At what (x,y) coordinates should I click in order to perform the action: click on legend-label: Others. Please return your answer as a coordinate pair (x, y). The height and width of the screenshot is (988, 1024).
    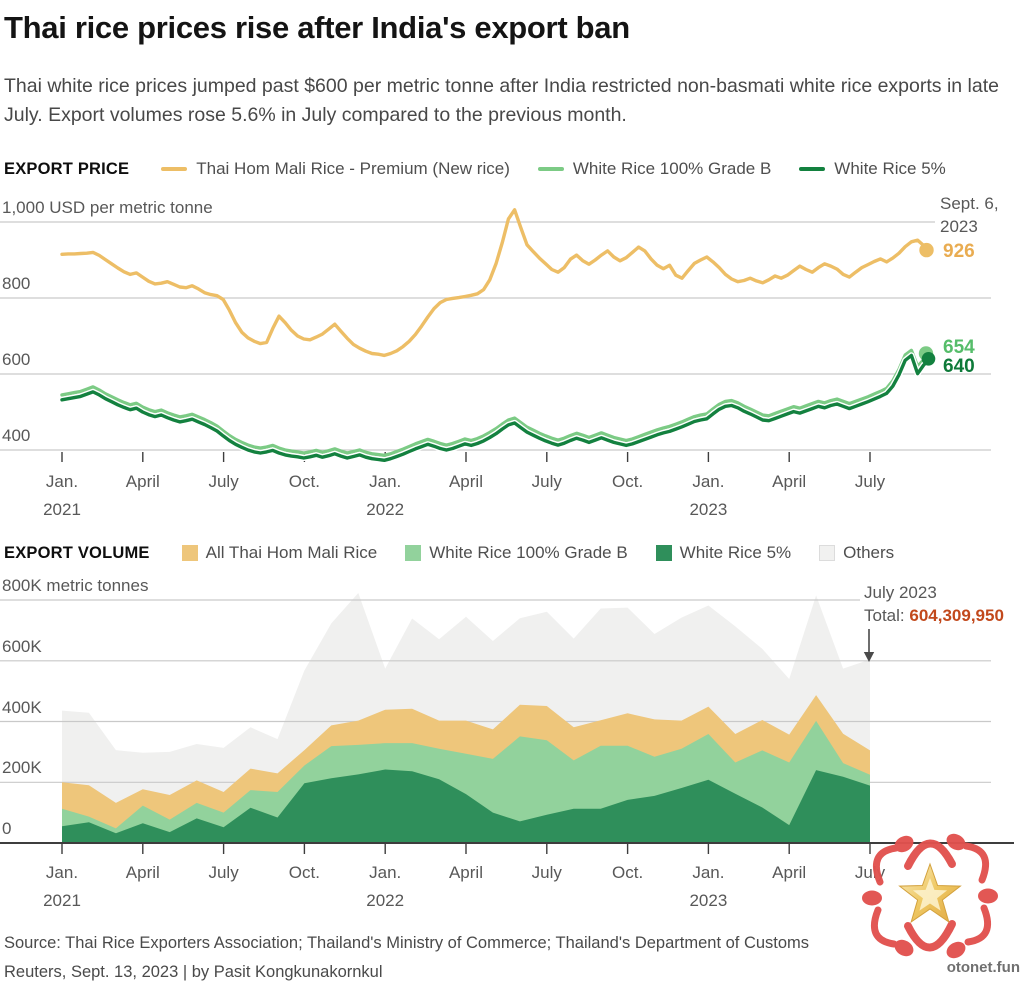
    Looking at the image, I should click on (869, 552).